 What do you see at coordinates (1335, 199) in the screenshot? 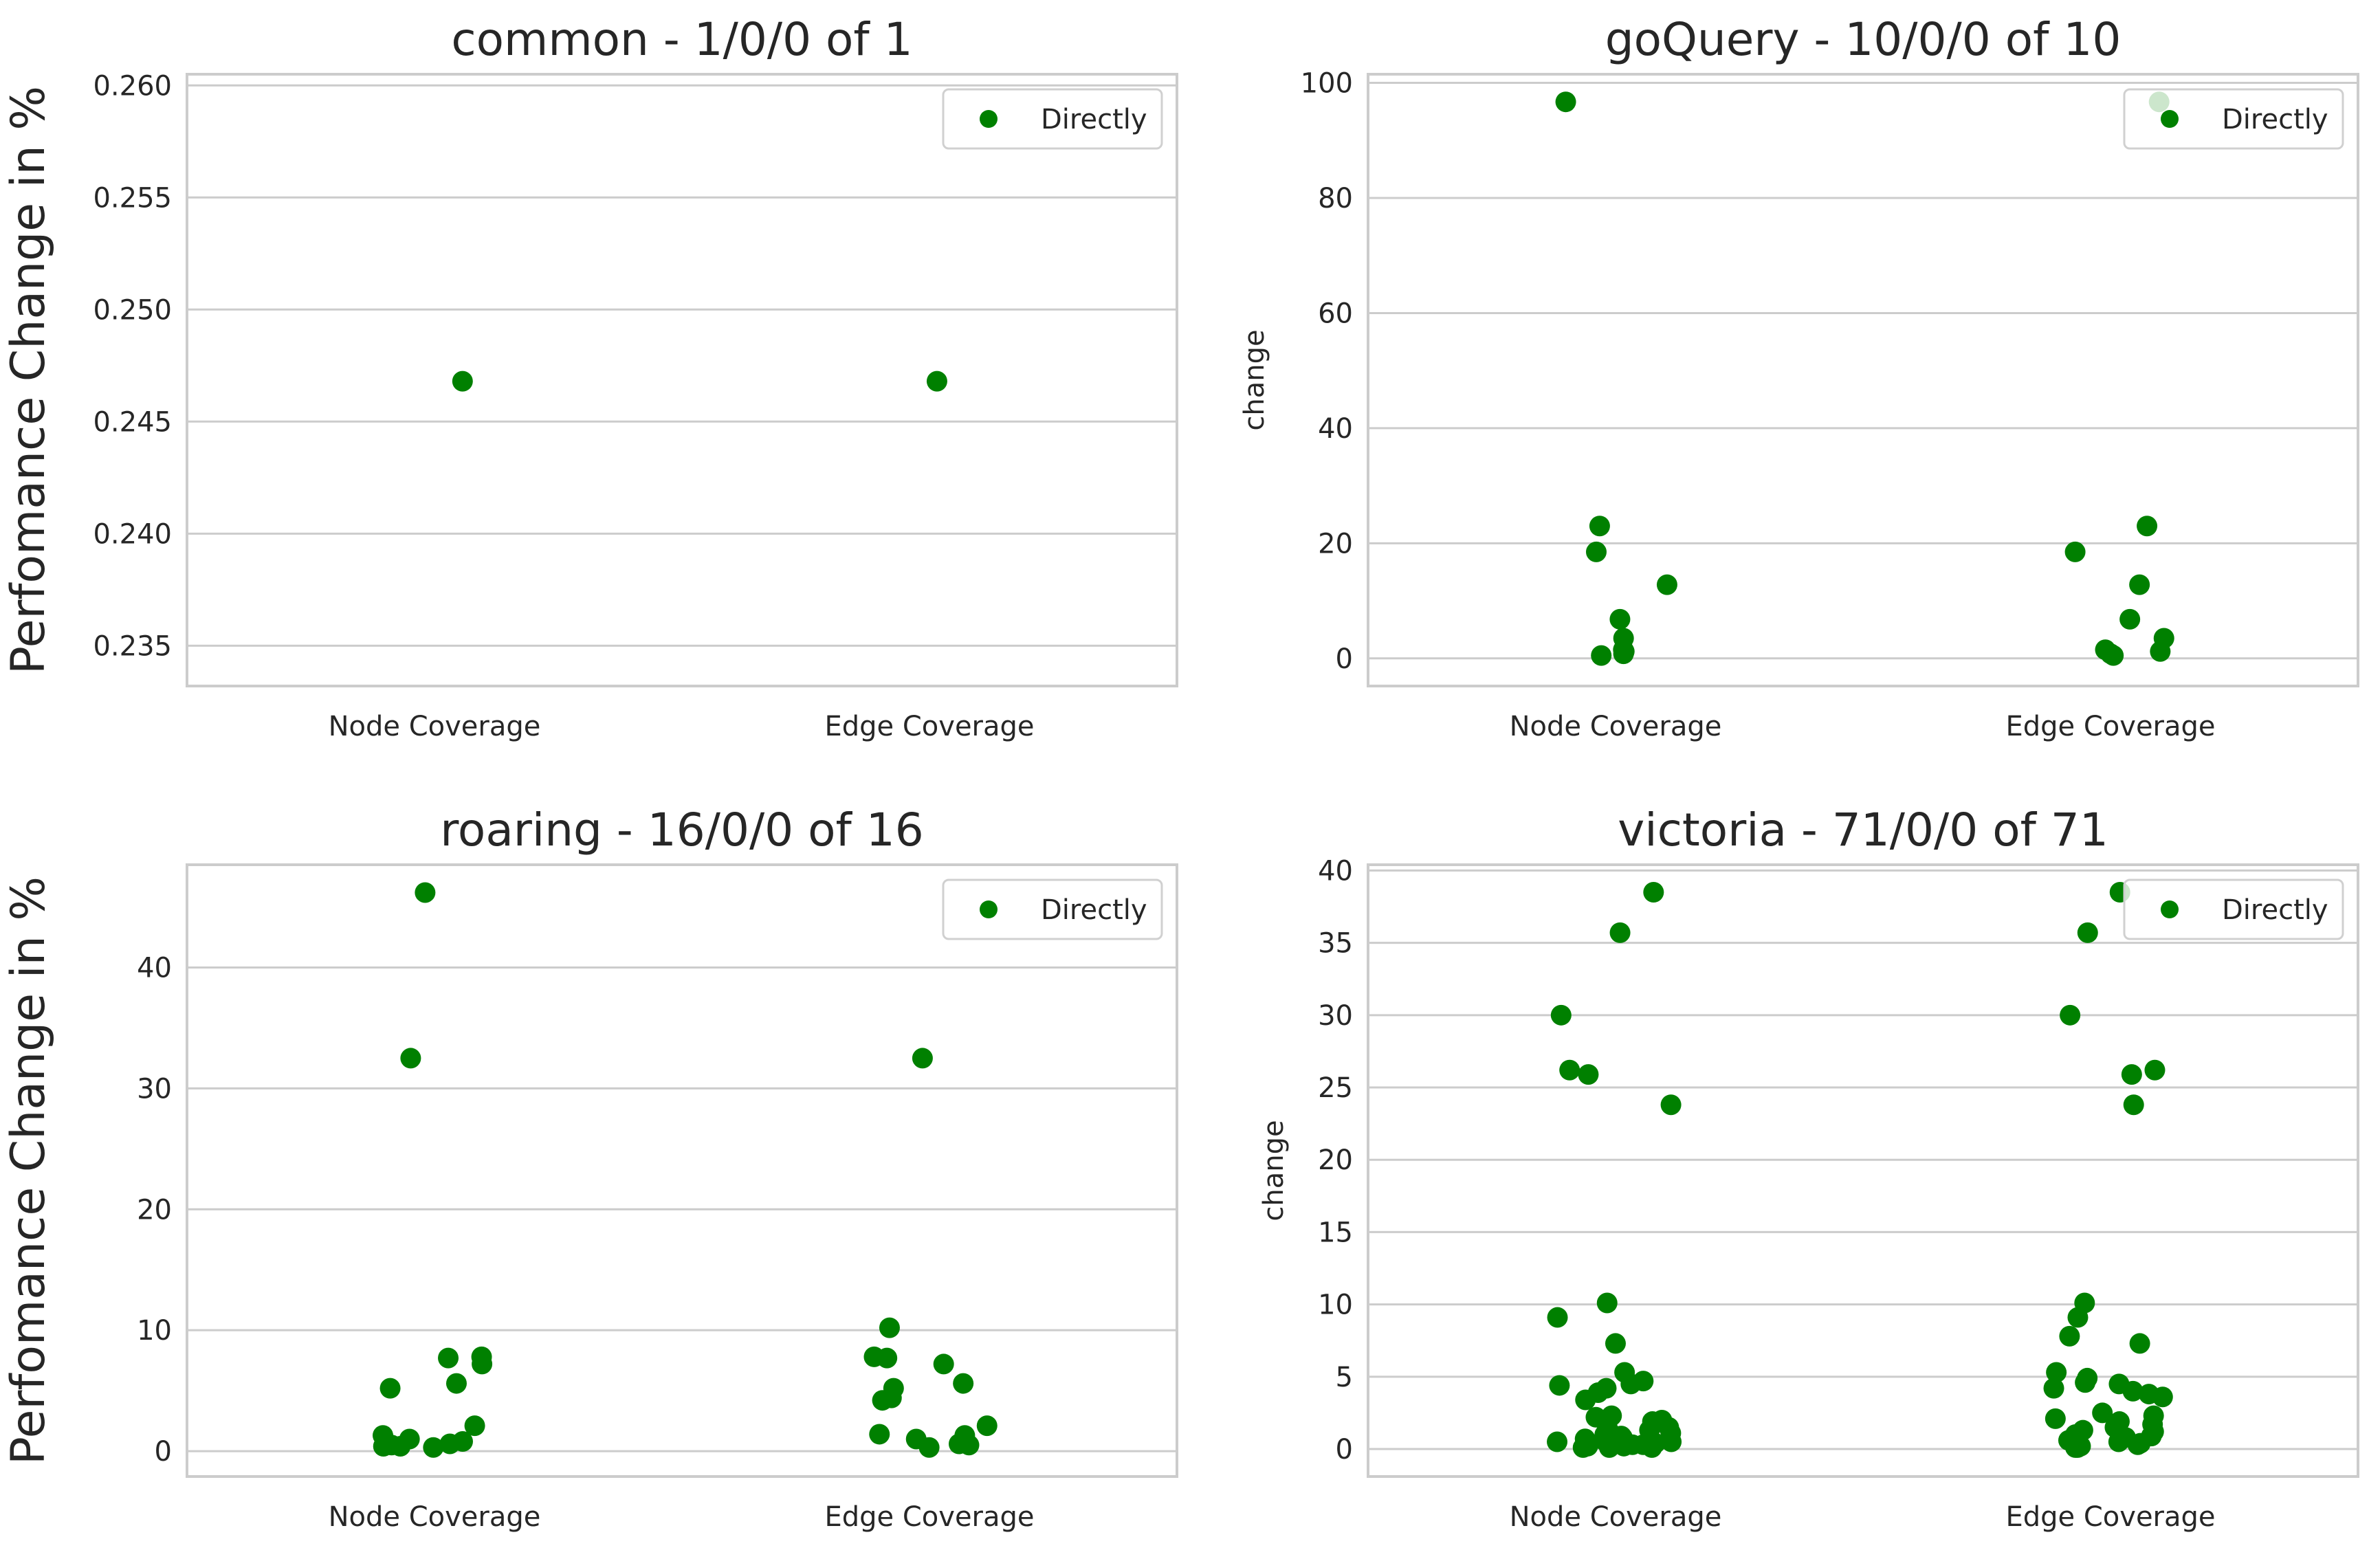
I see `y-tick-label: 80` at bounding box center [1335, 199].